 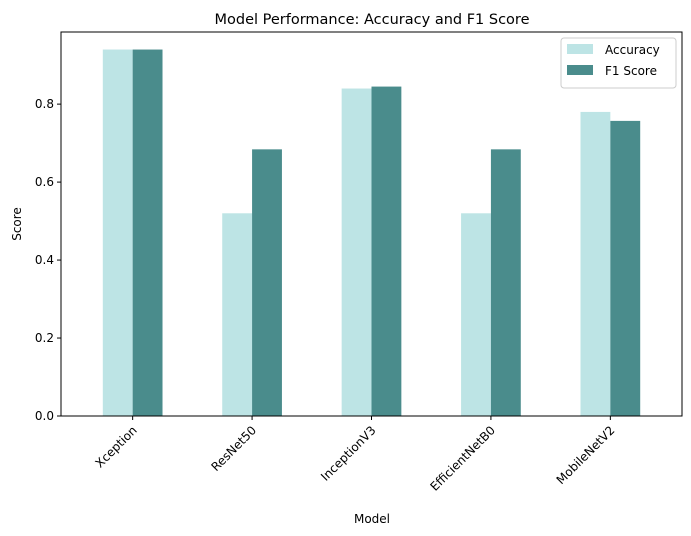 What do you see at coordinates (237, 314) in the screenshot?
I see `bar-accuracy-resnet50` at bounding box center [237, 314].